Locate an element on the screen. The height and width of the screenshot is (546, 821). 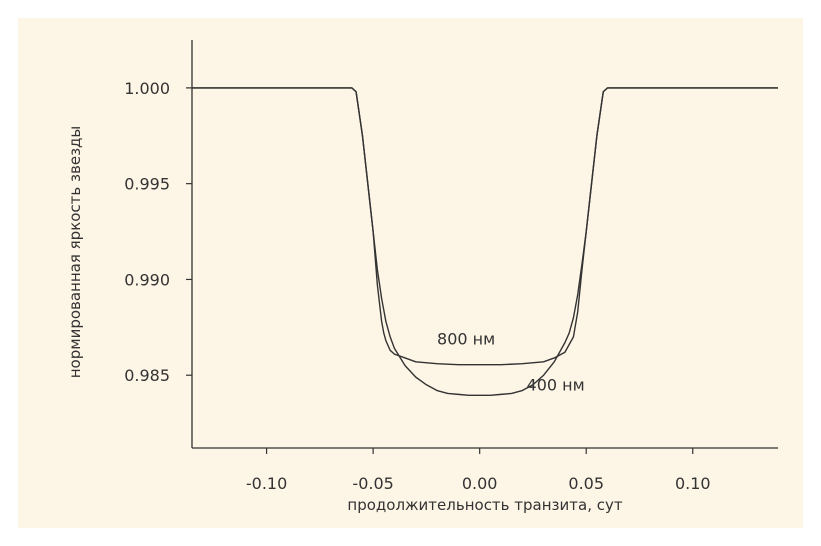
x-tick-label: 0.10 is located at coordinates (693, 483).